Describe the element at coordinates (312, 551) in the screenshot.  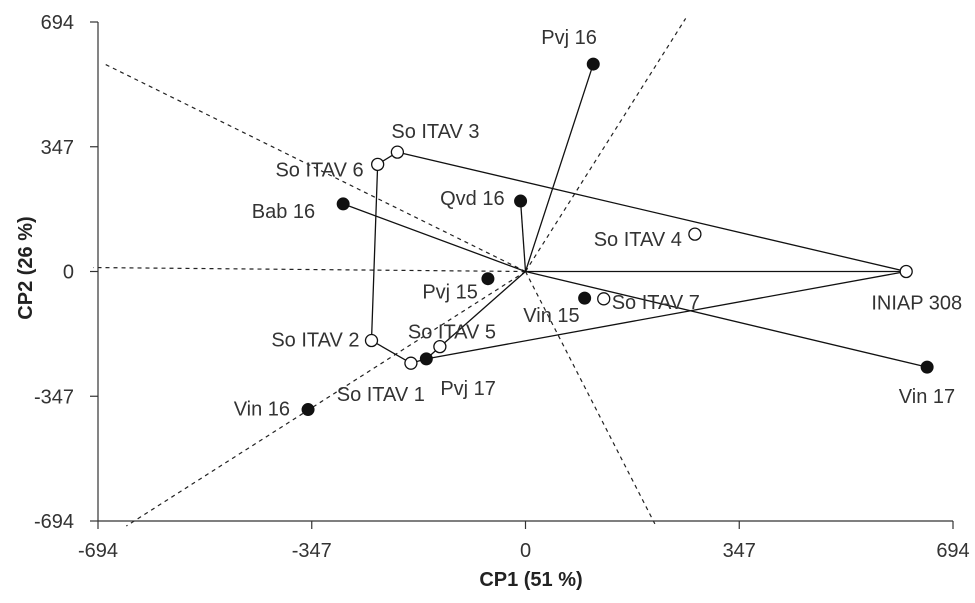
I see `x-tick-label: -347` at that location.